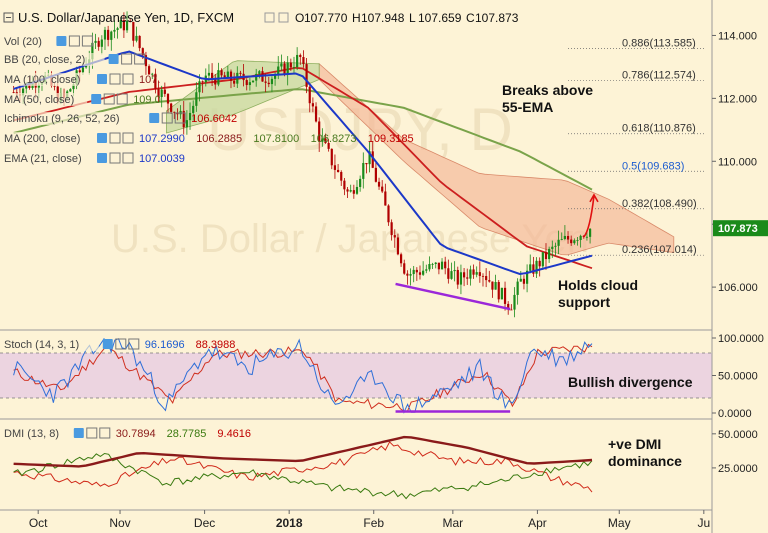 The image size is (768, 533). Describe the element at coordinates (283, 17) in the screenshot. I see `visibility-box-icon` at that location.